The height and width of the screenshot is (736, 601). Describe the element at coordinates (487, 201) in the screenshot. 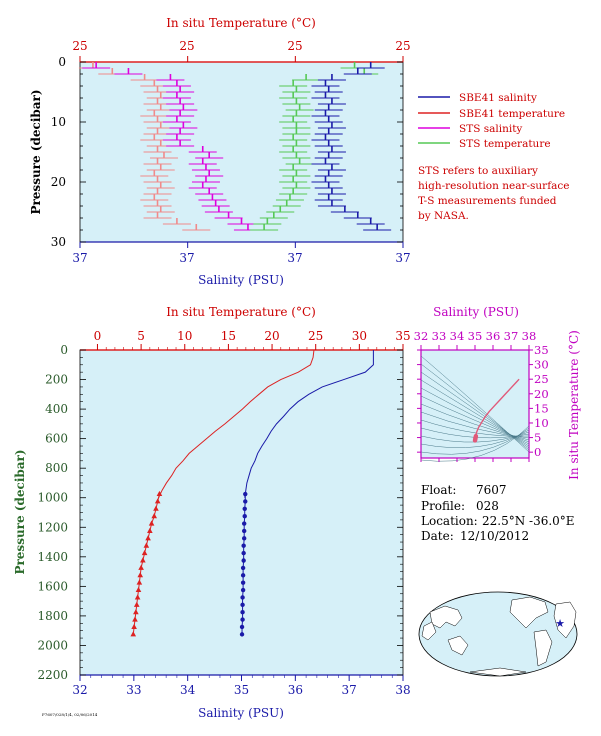

I see `note-line-3: T-S measurements funded` at that location.